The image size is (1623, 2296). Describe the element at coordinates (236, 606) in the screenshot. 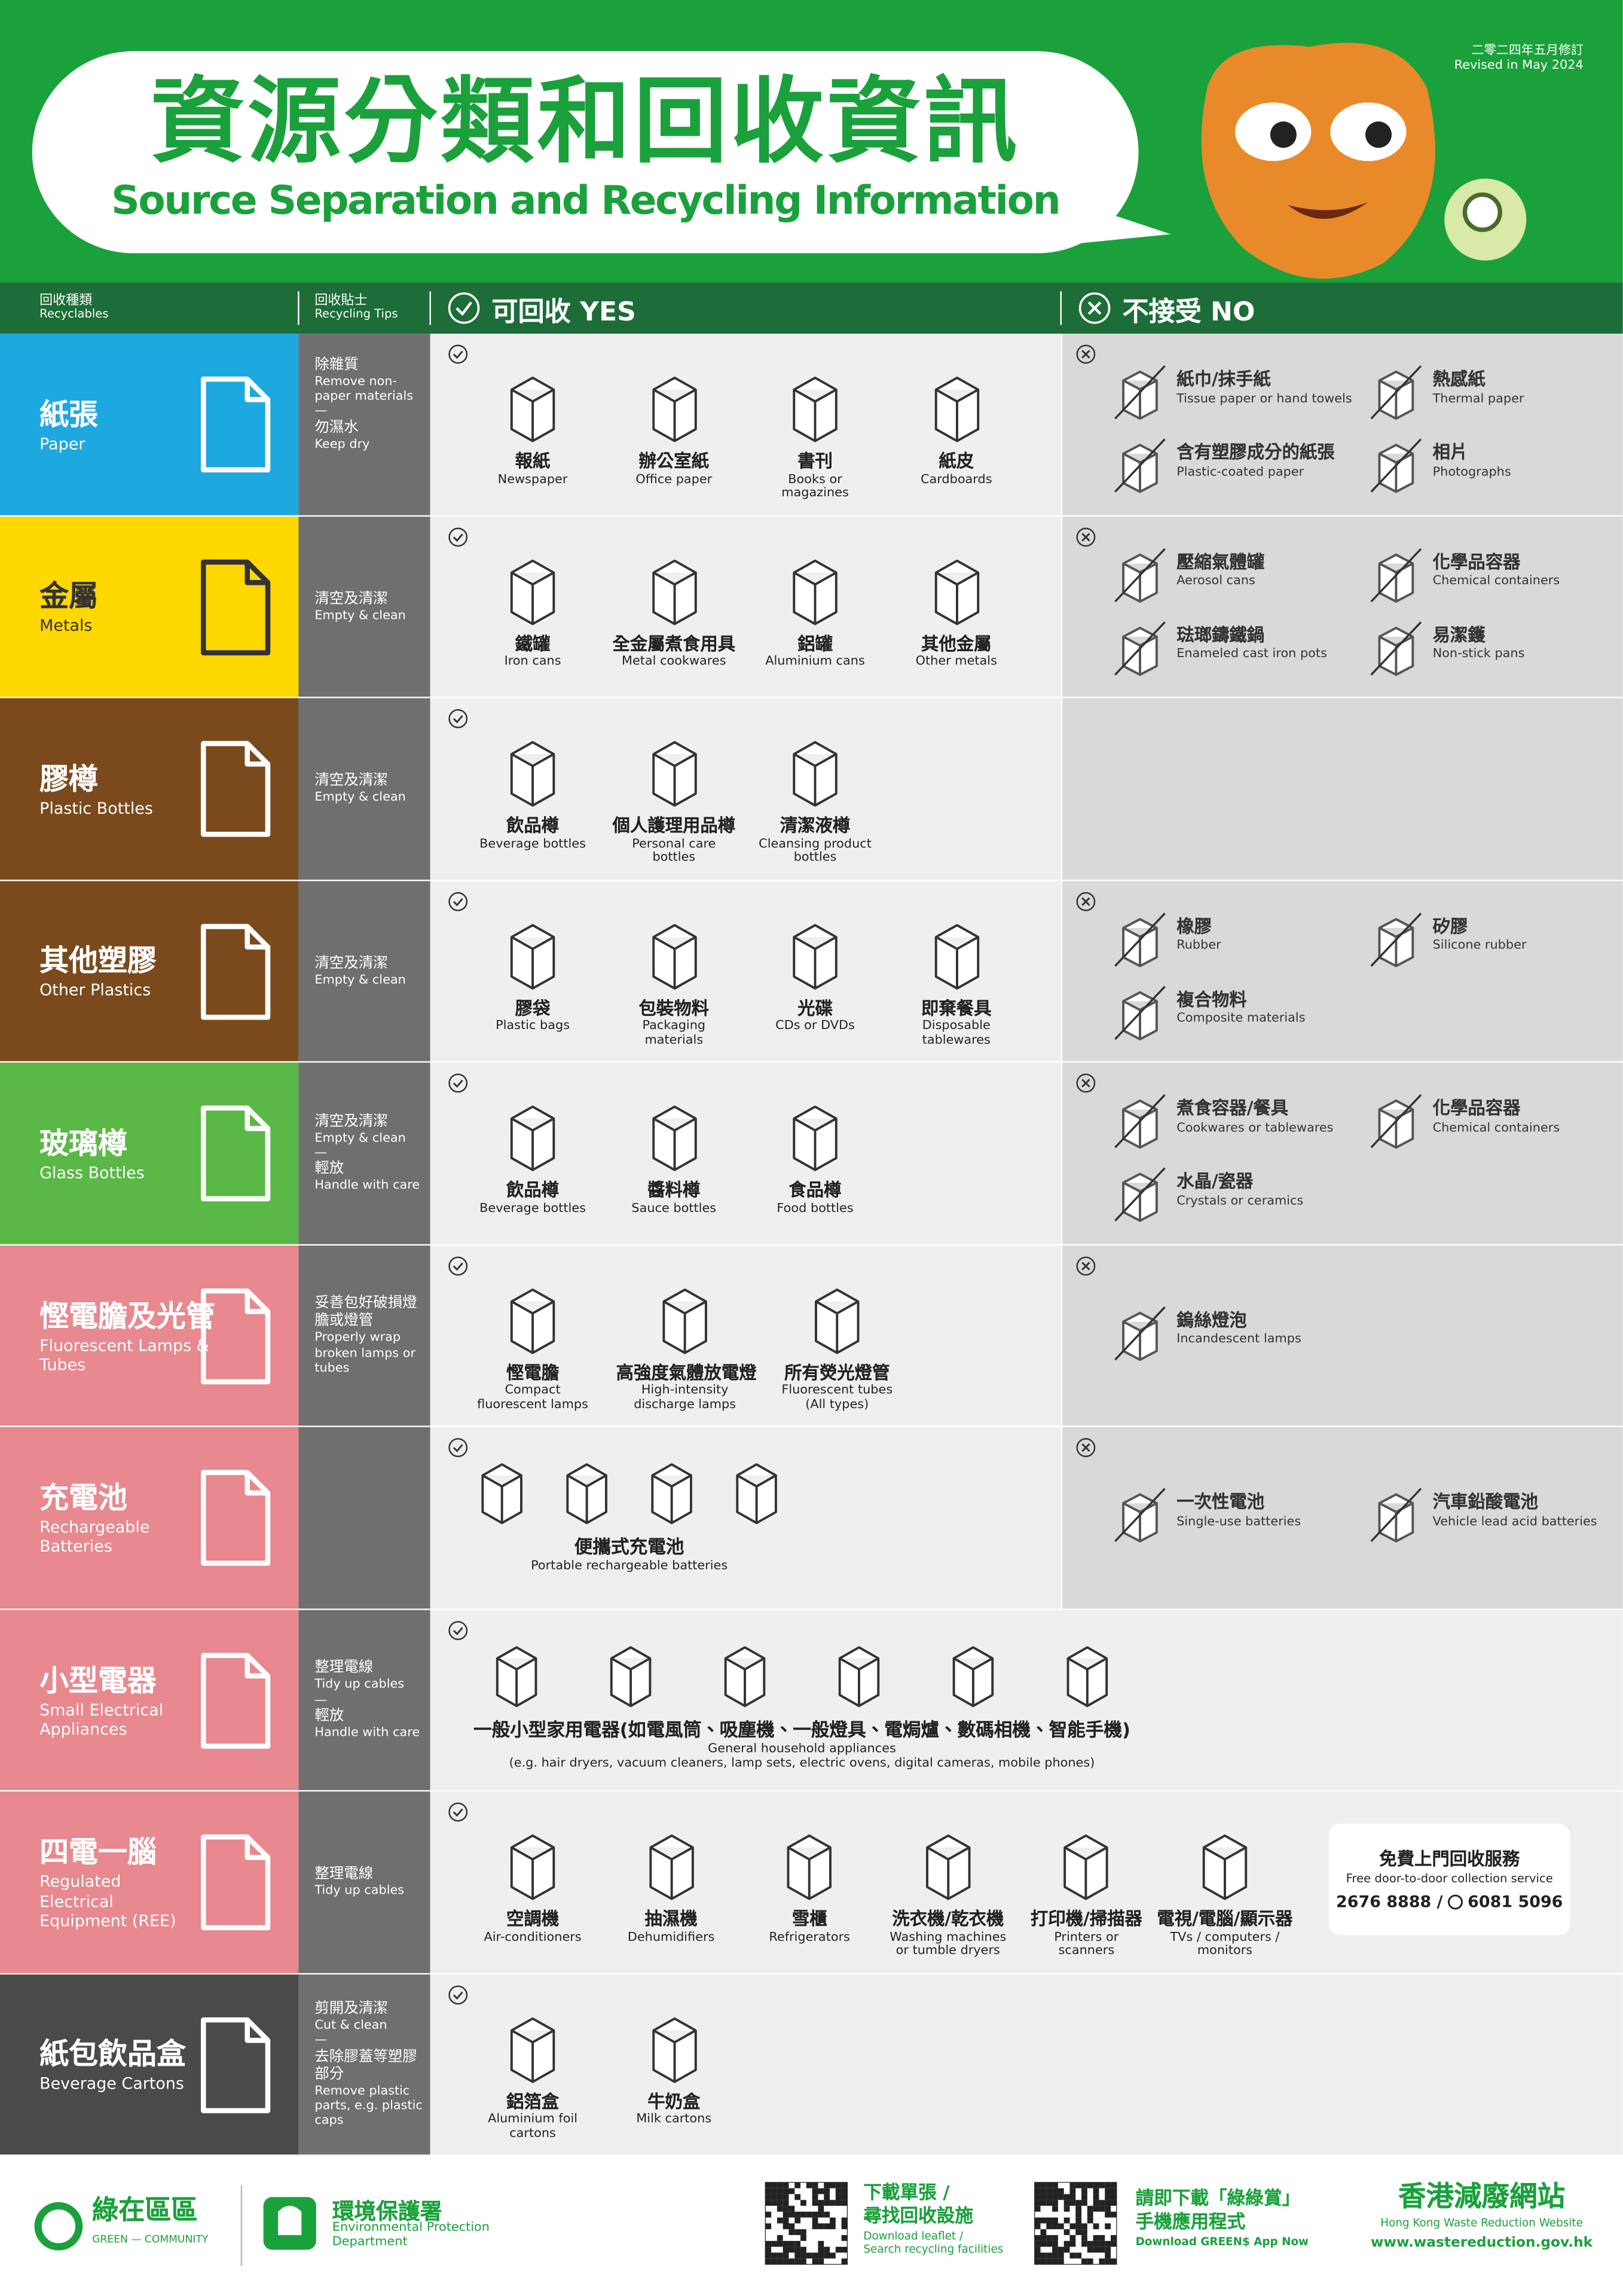

I see `category-icon-outline` at that location.